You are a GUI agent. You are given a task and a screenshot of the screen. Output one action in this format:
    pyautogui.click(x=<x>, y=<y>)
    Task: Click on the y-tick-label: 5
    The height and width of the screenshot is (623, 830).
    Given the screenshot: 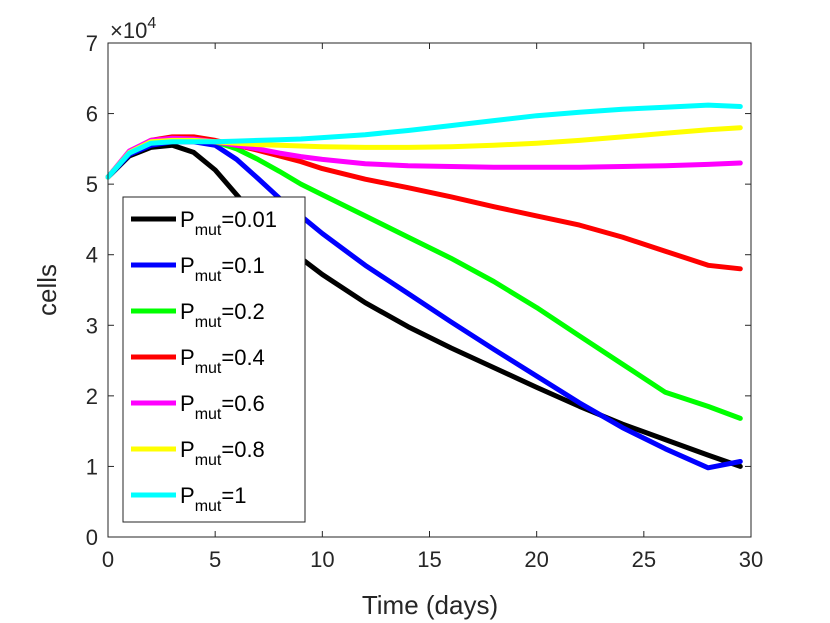 What is the action you would take?
    pyautogui.click(x=92, y=184)
    